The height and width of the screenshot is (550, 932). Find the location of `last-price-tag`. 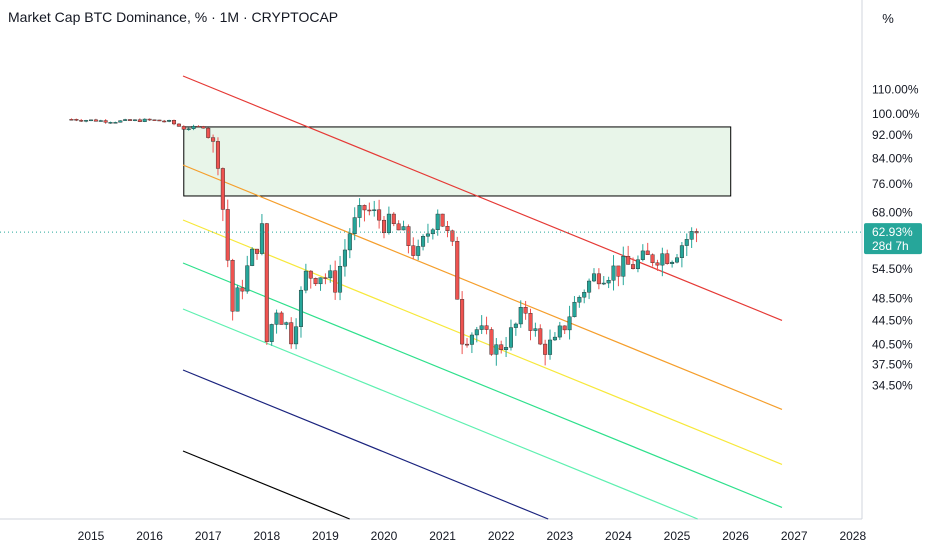

last-price-tag is located at coordinates (893, 239).